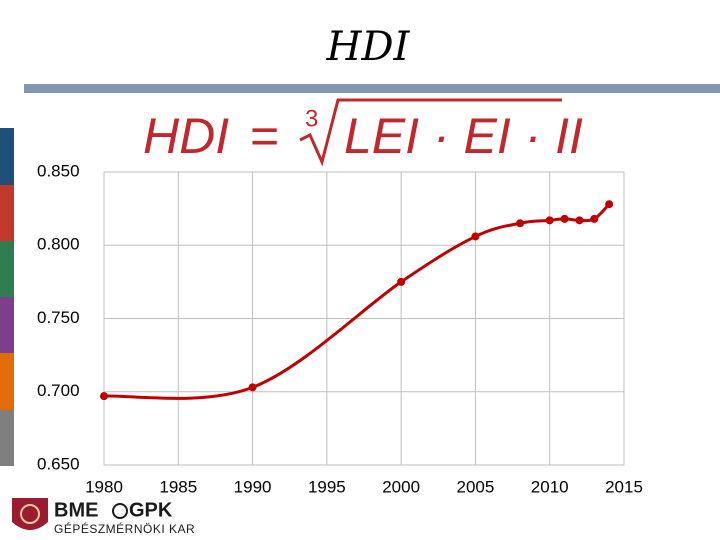  I want to click on radical-sign, so click(430, 132).